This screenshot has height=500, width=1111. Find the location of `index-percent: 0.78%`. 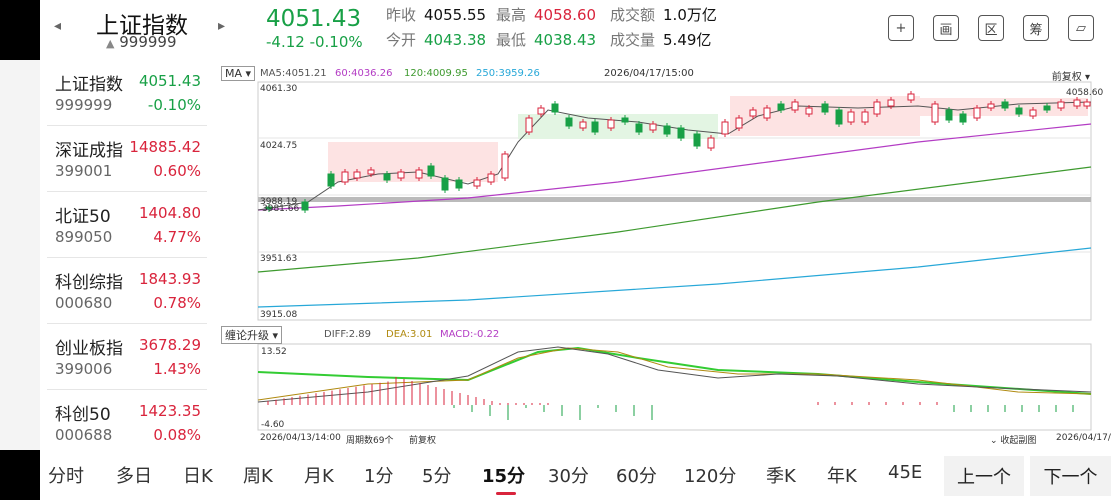

index-percent: 0.78% is located at coordinates (177, 303).